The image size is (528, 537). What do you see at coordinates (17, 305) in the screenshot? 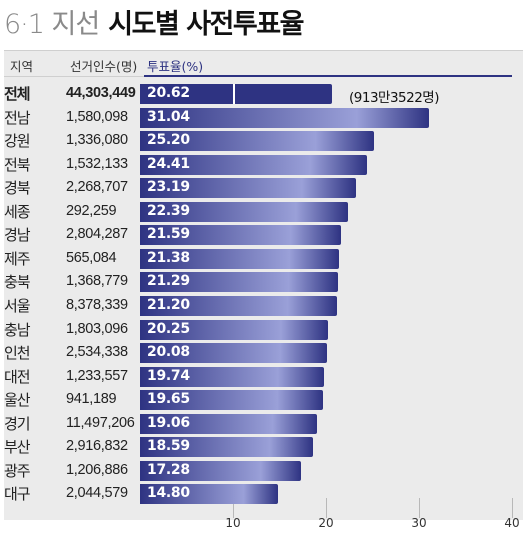
I see `region-label: 서울` at bounding box center [17, 305].